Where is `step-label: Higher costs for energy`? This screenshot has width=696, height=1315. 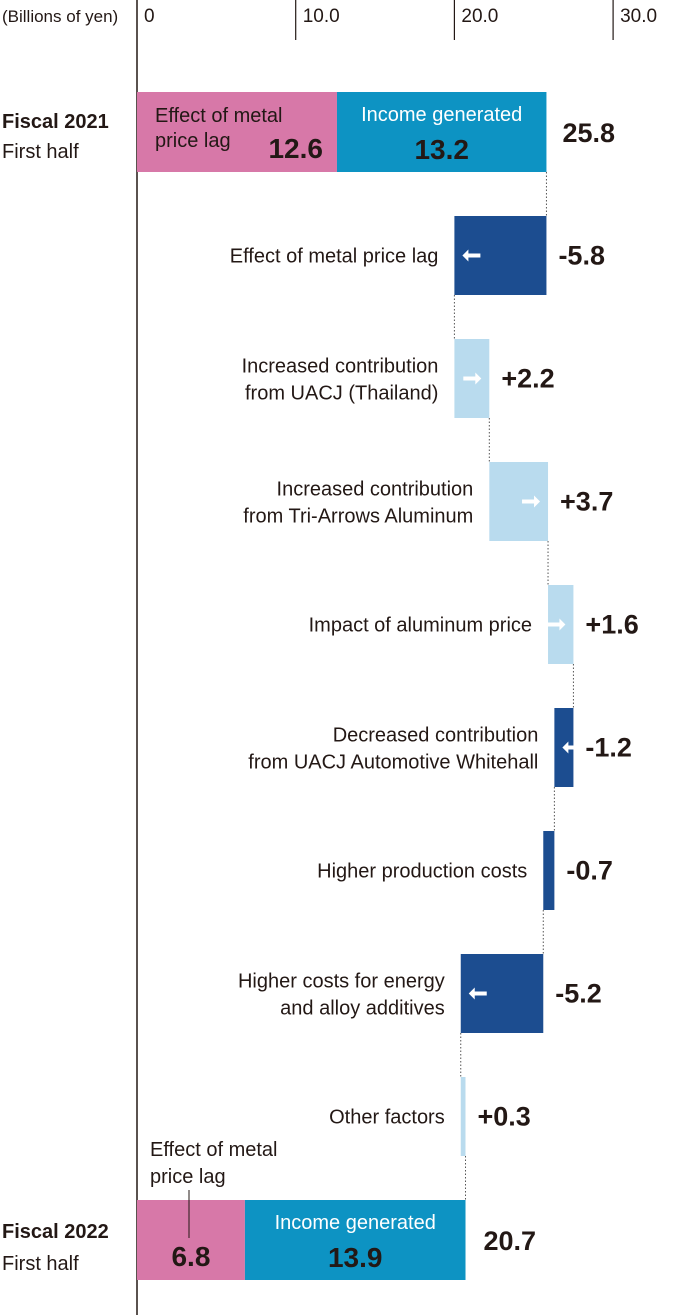
step-label: Higher costs for energy is located at coordinates (341, 982).